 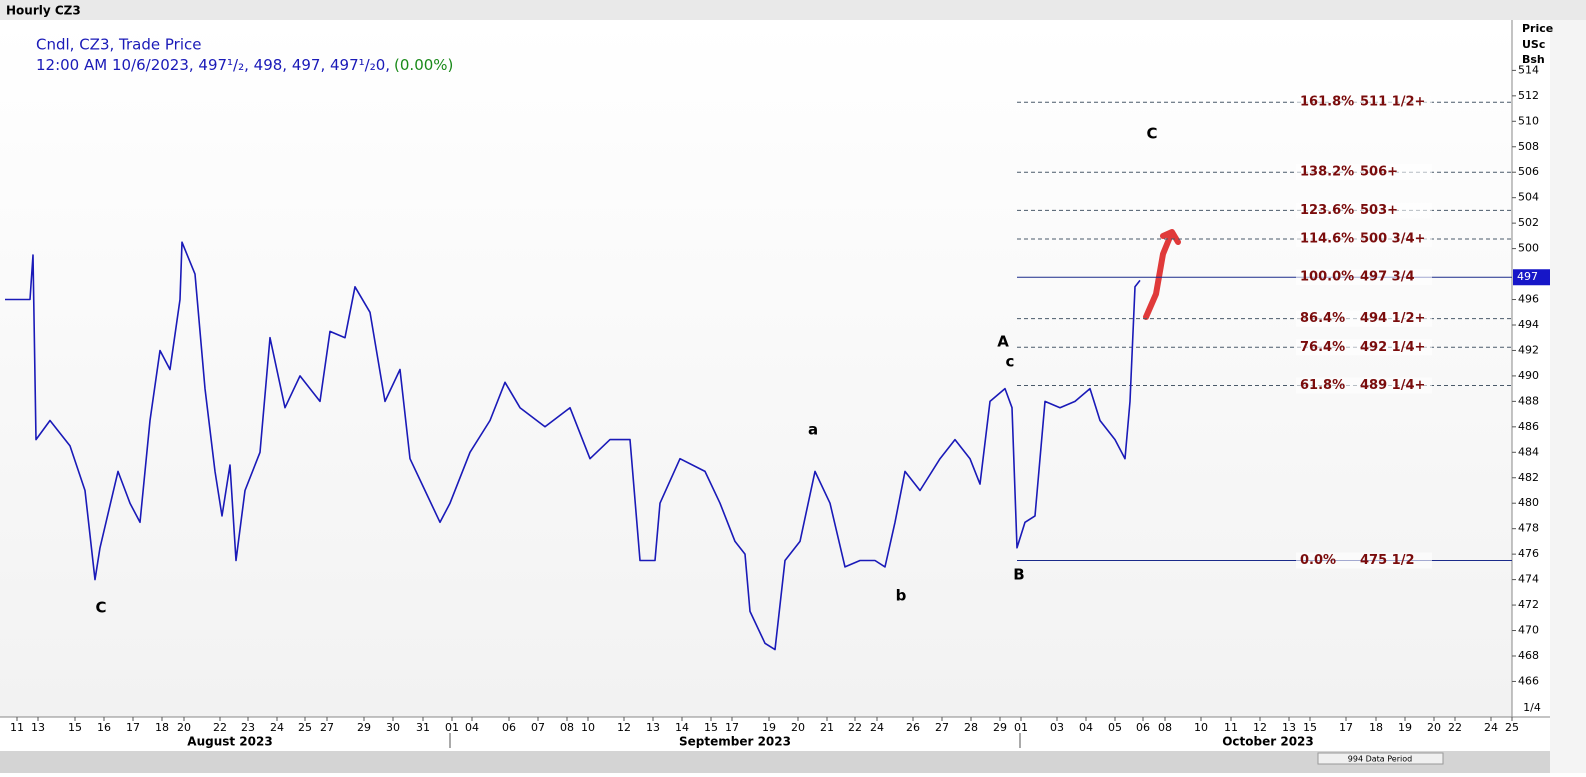 What do you see at coordinates (1392, 385) in the screenshot?
I see `fib-price: 489 1/4+` at bounding box center [1392, 385].